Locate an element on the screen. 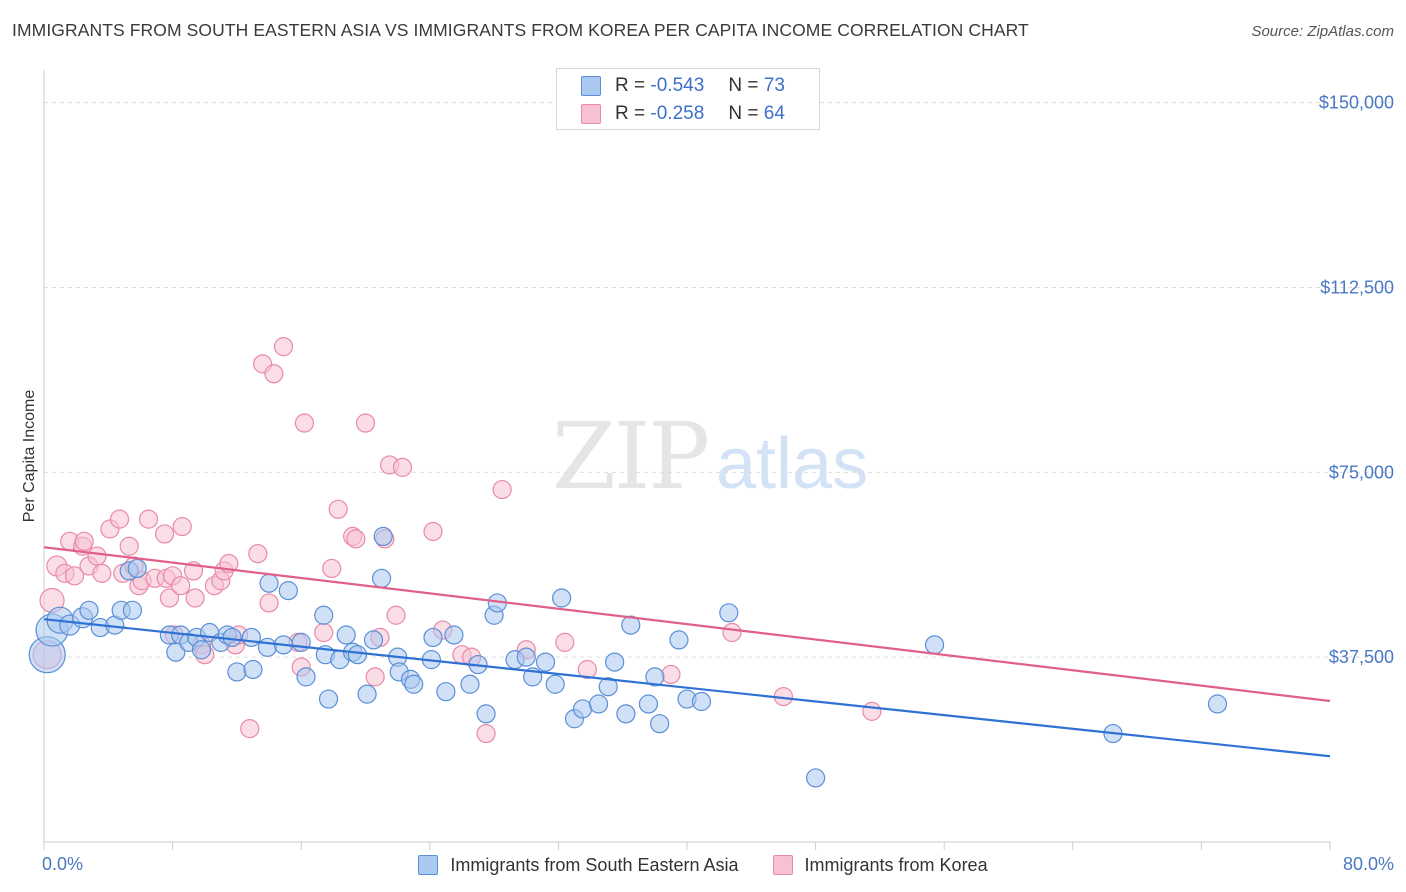 The height and width of the screenshot is (892, 1406). legend-row-korea: R = -0.258 N = 64 is located at coordinates (683, 114).